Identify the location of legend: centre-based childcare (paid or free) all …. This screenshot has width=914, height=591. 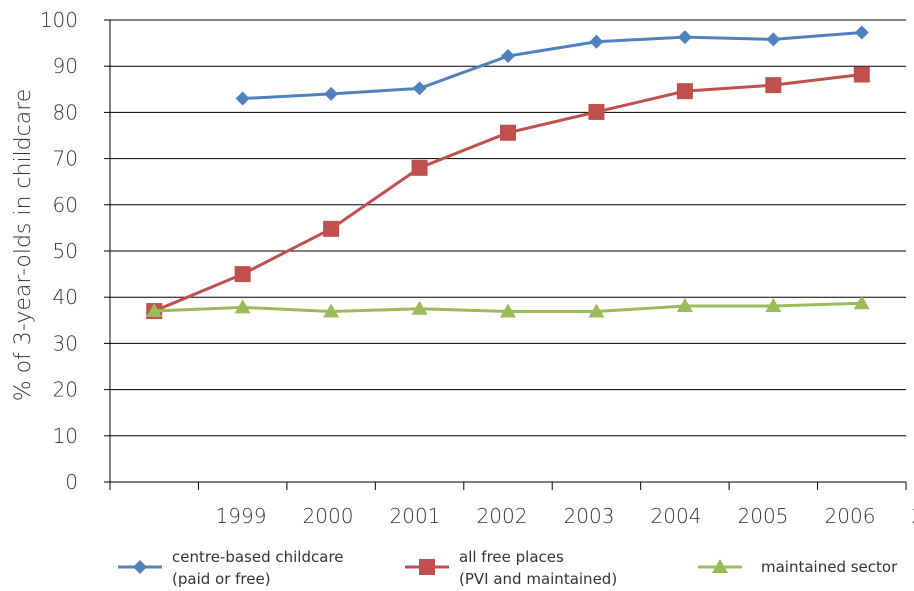
(508, 568).